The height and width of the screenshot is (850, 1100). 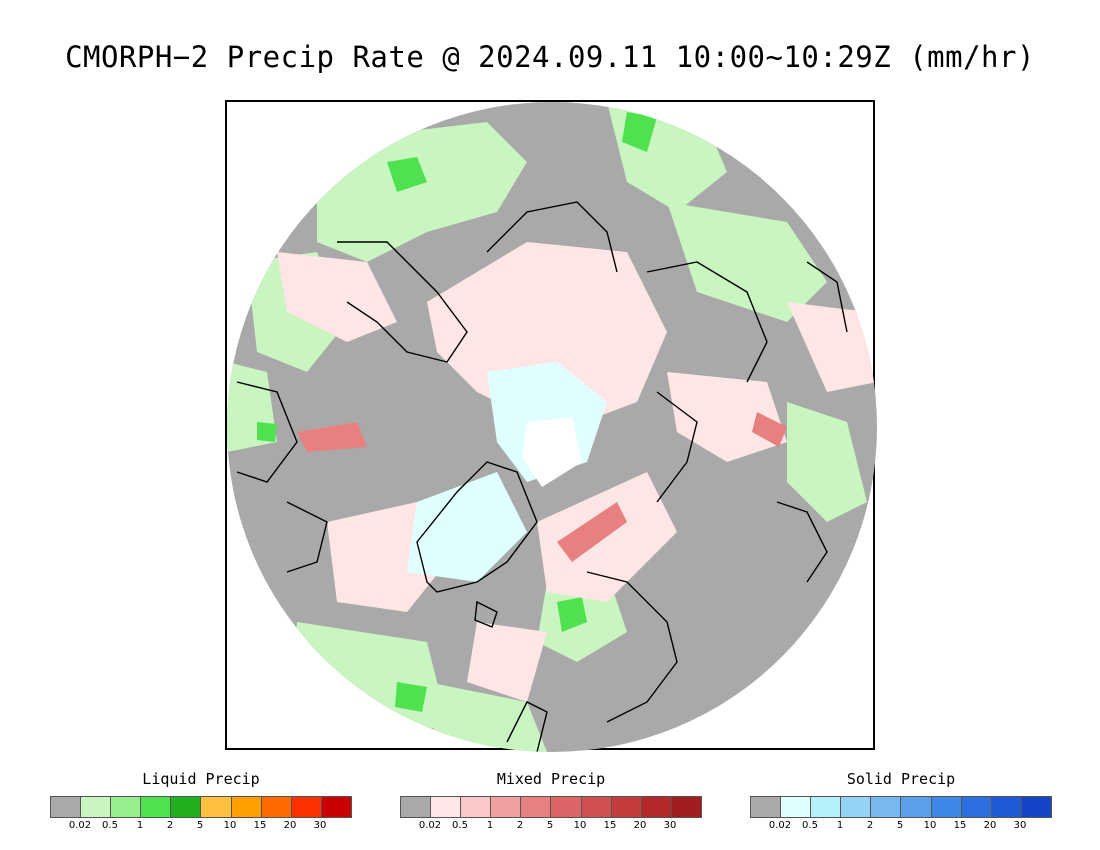 What do you see at coordinates (201, 779) in the screenshot?
I see `legend-title: Liquid Precip` at bounding box center [201, 779].